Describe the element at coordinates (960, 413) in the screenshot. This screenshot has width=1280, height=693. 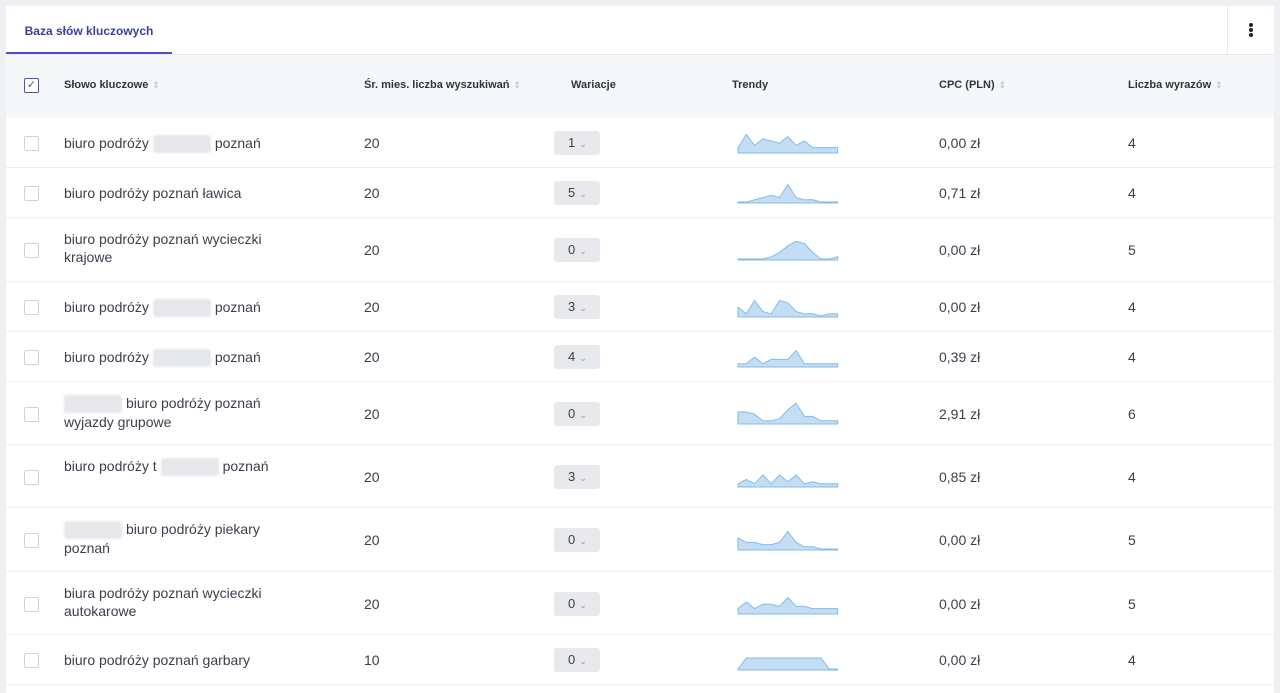
I see `cpc: 2,91 zł` at that location.